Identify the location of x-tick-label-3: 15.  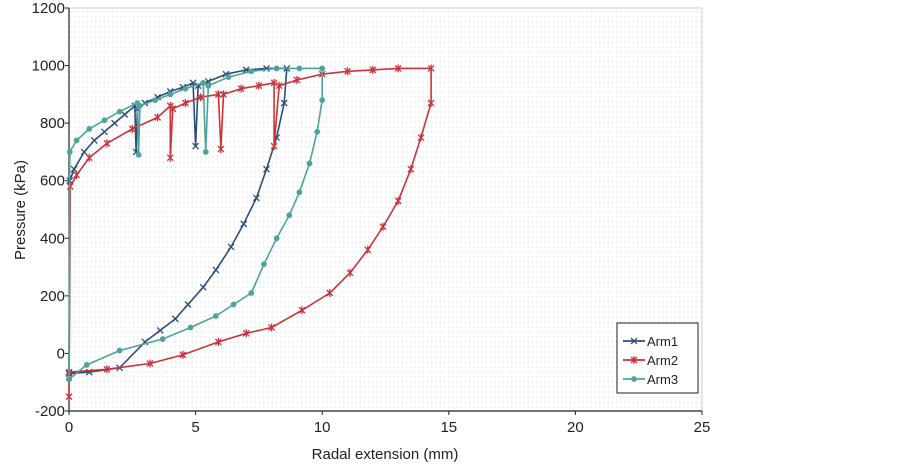
(448, 427).